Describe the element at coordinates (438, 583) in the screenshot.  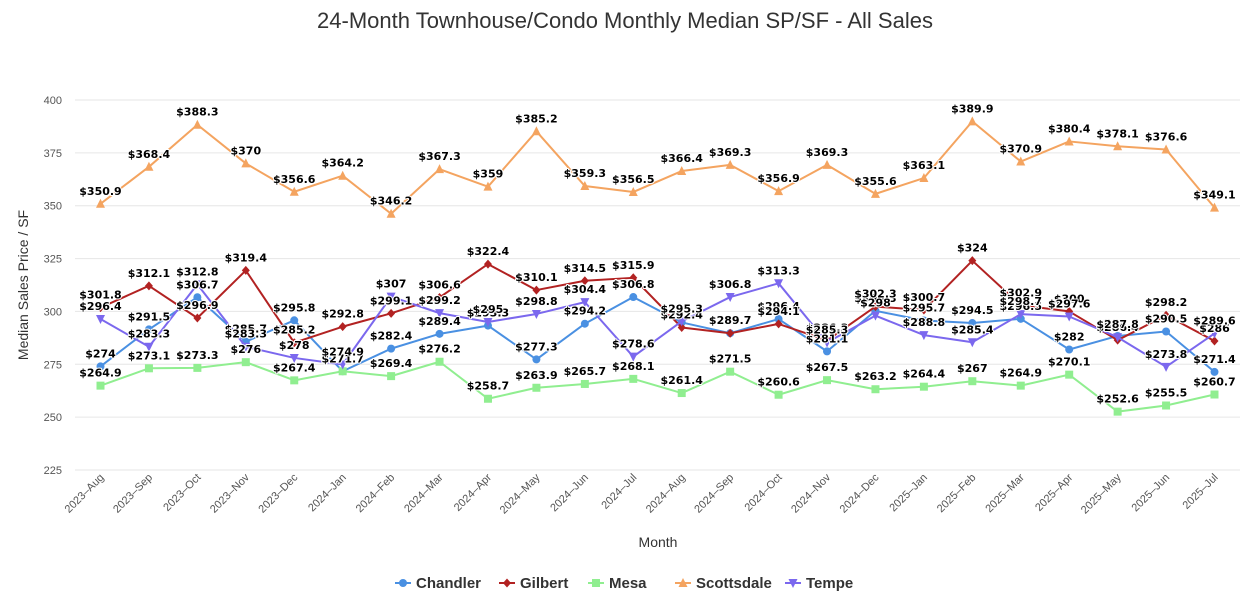
I see `legend-item-chandler: Chandler` at that location.